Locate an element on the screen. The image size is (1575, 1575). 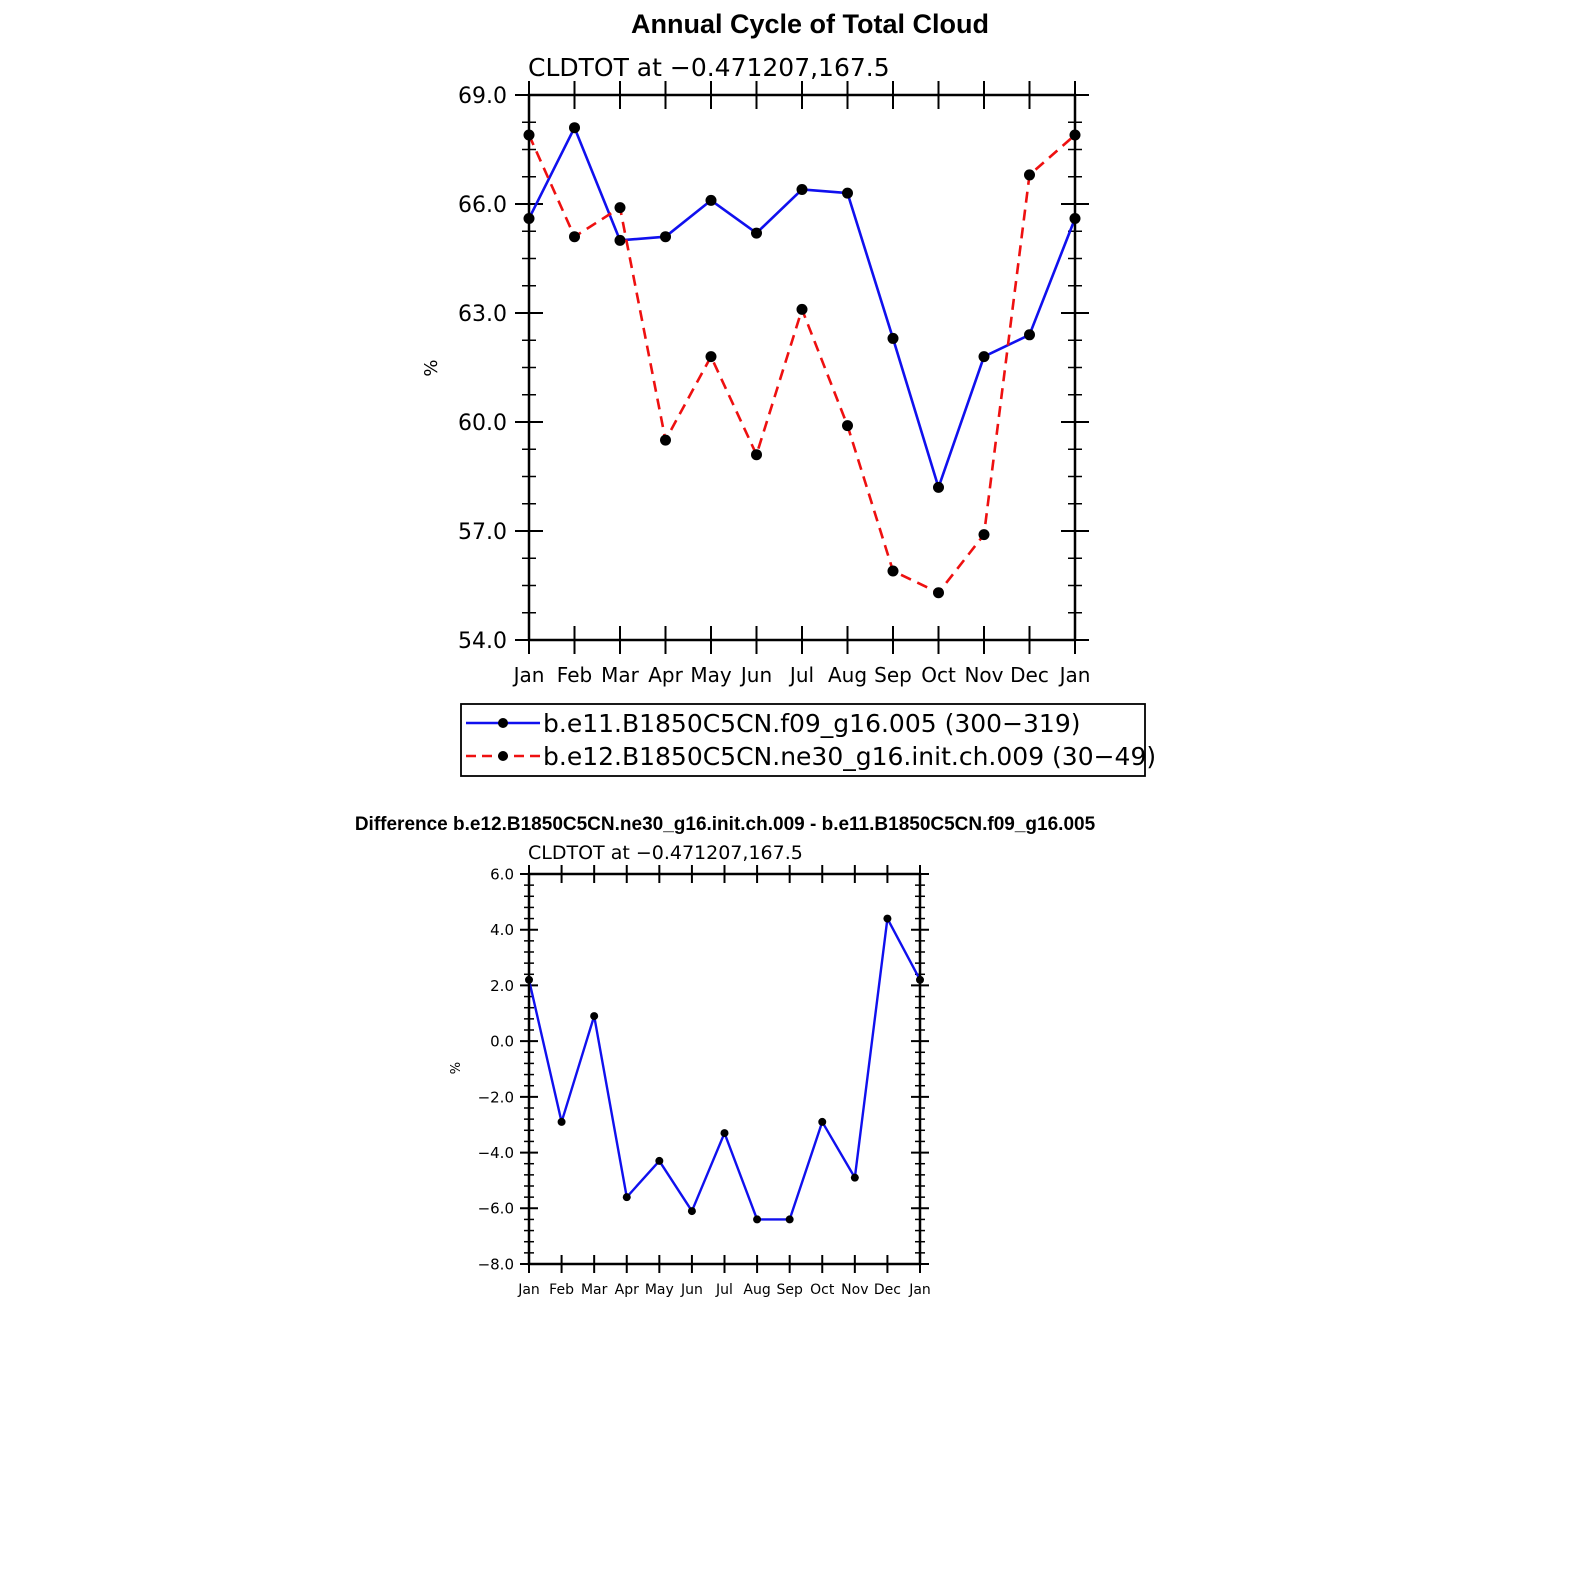
legend-marker-red is located at coordinates (503, 756).